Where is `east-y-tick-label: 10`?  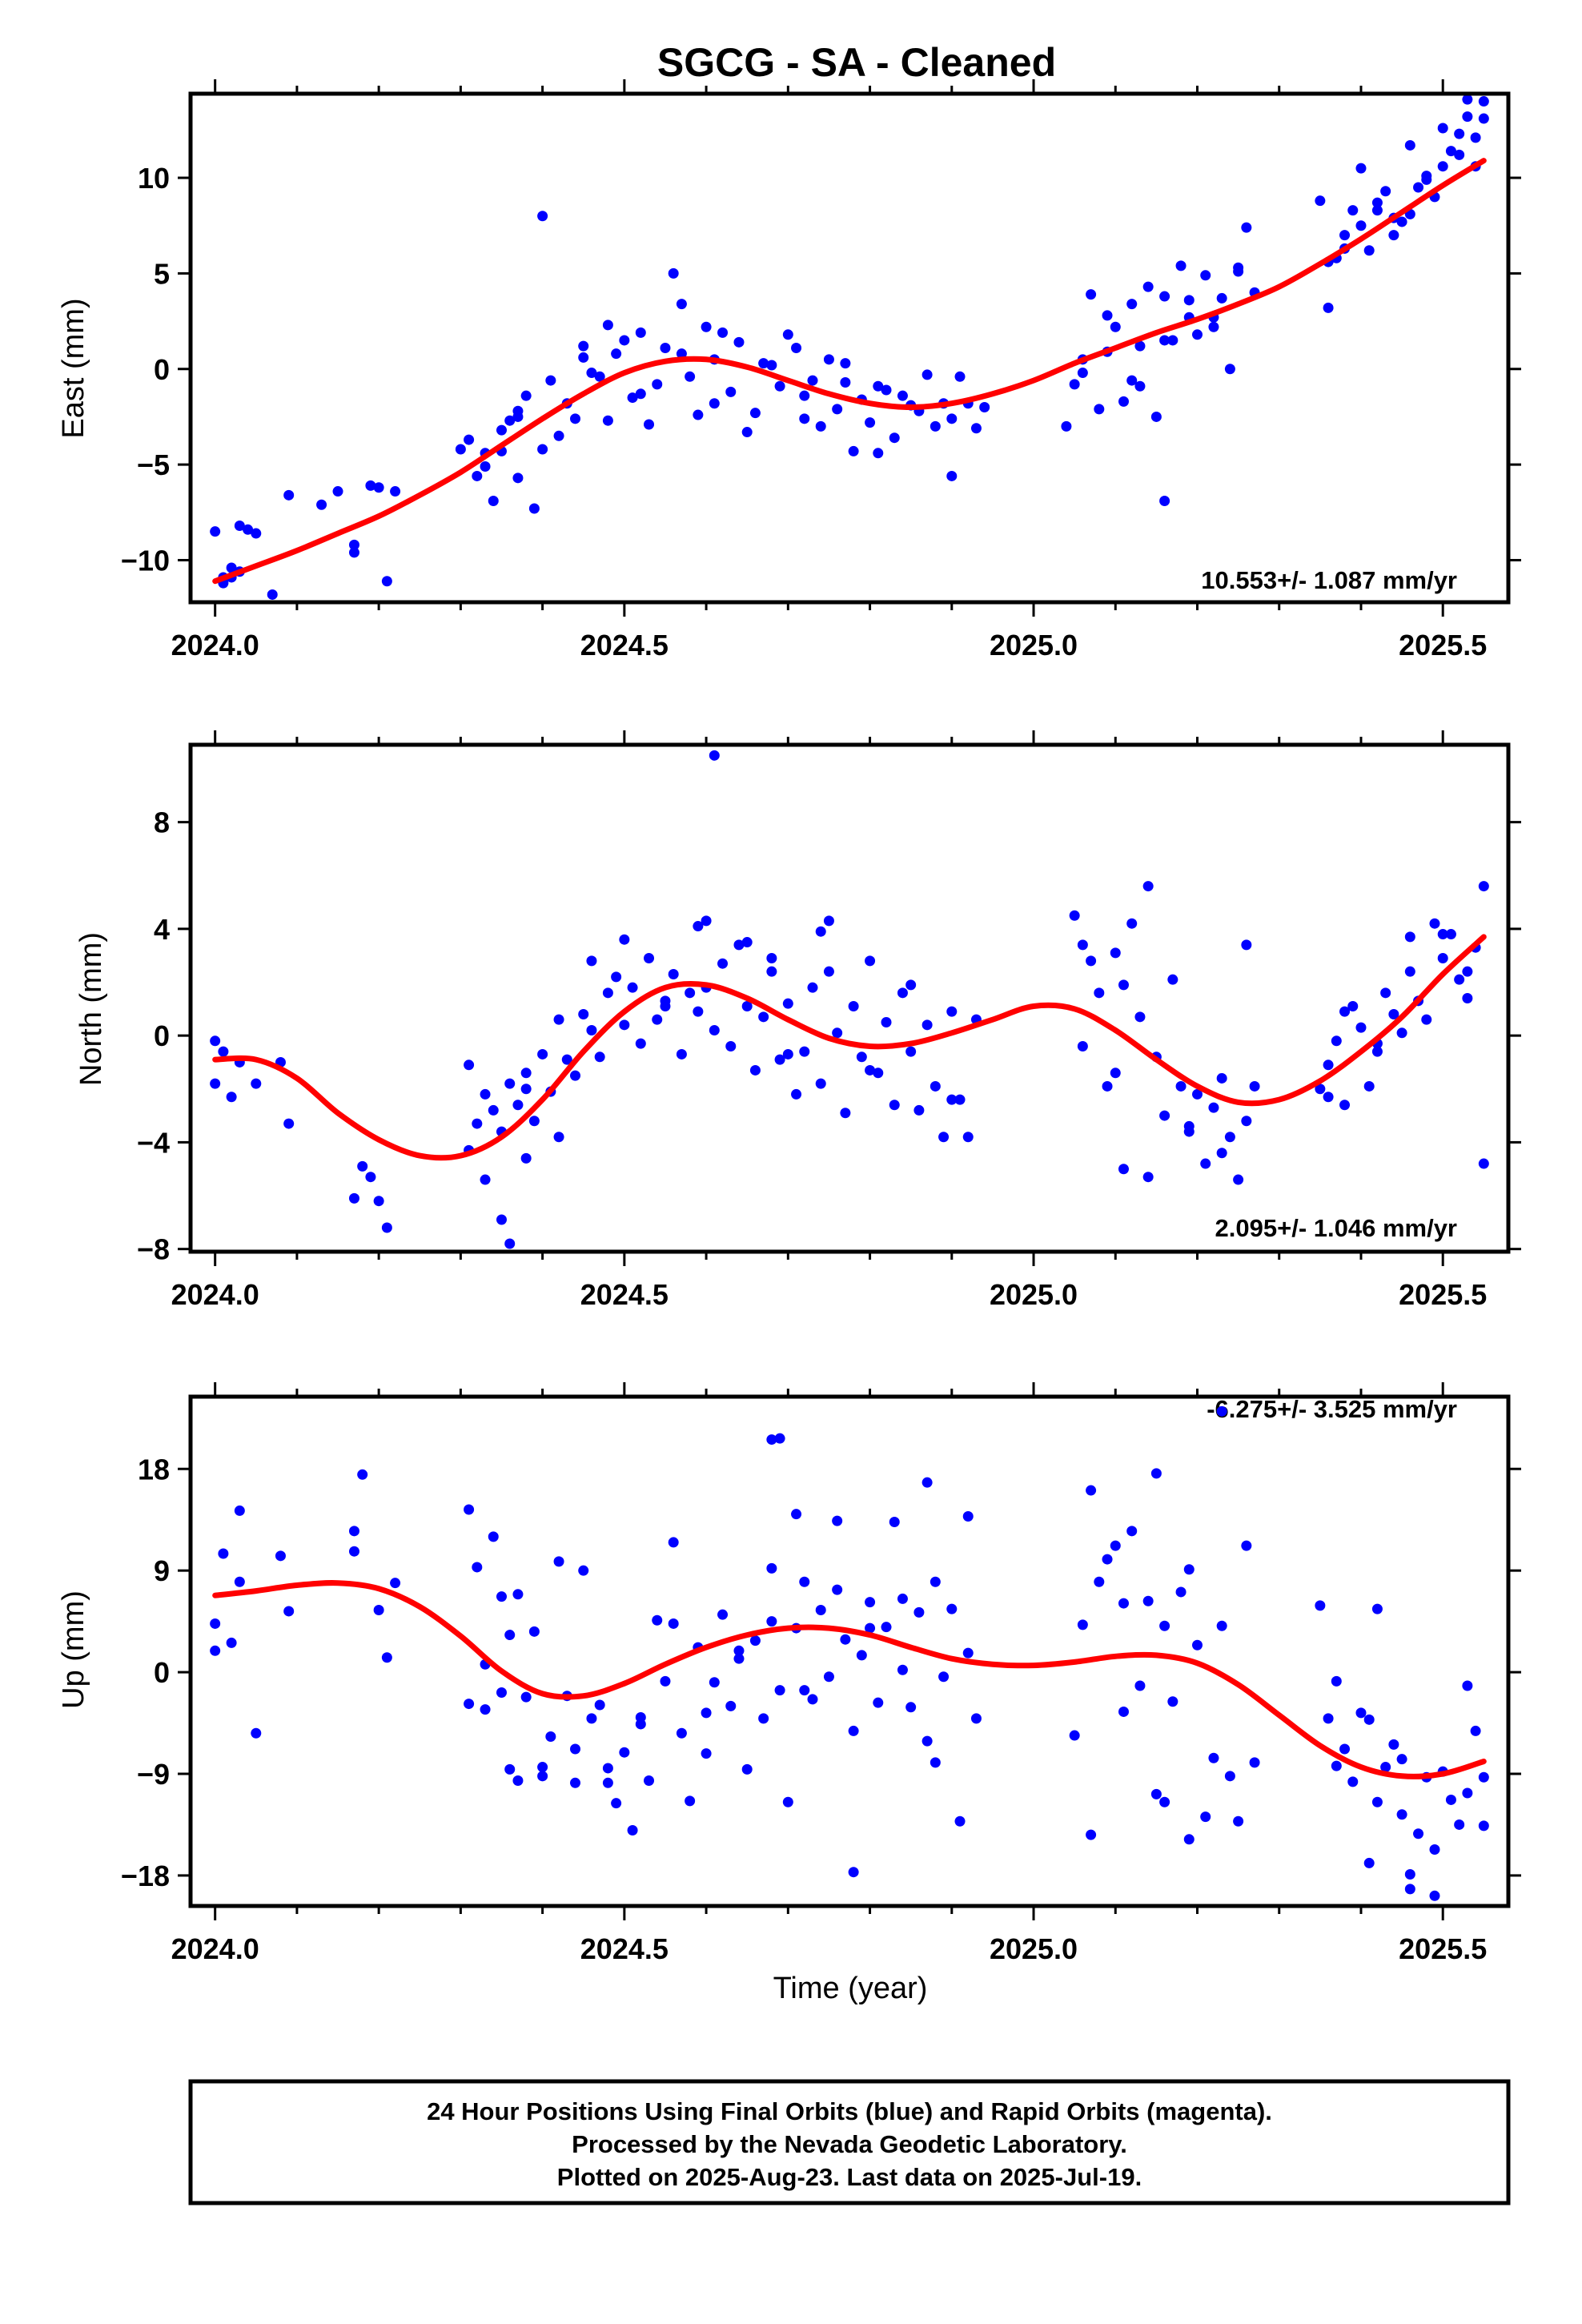
east-y-tick-label: 10 is located at coordinates (154, 178).